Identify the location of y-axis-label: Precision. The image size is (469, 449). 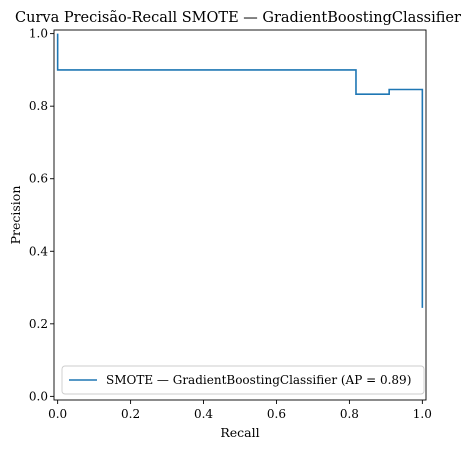
(15, 215).